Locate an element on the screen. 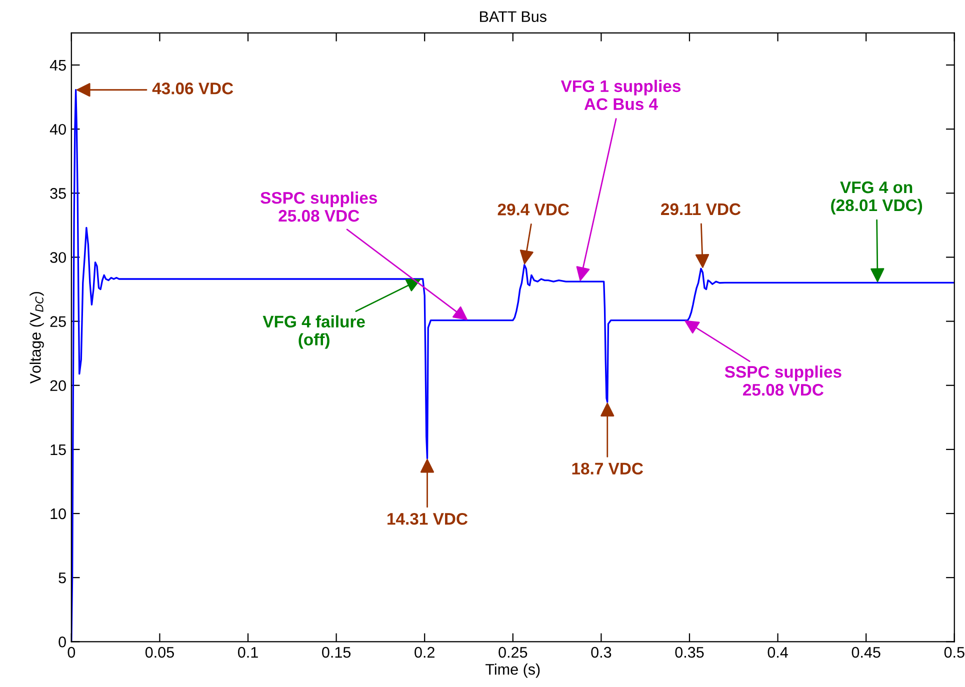 The image size is (965, 687). chart-title: BATT Bus is located at coordinates (513, 16).